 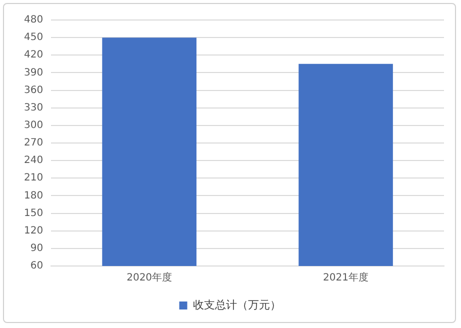 What do you see at coordinates (34, 230) in the screenshot?
I see `y-tick-label: 120` at bounding box center [34, 230].